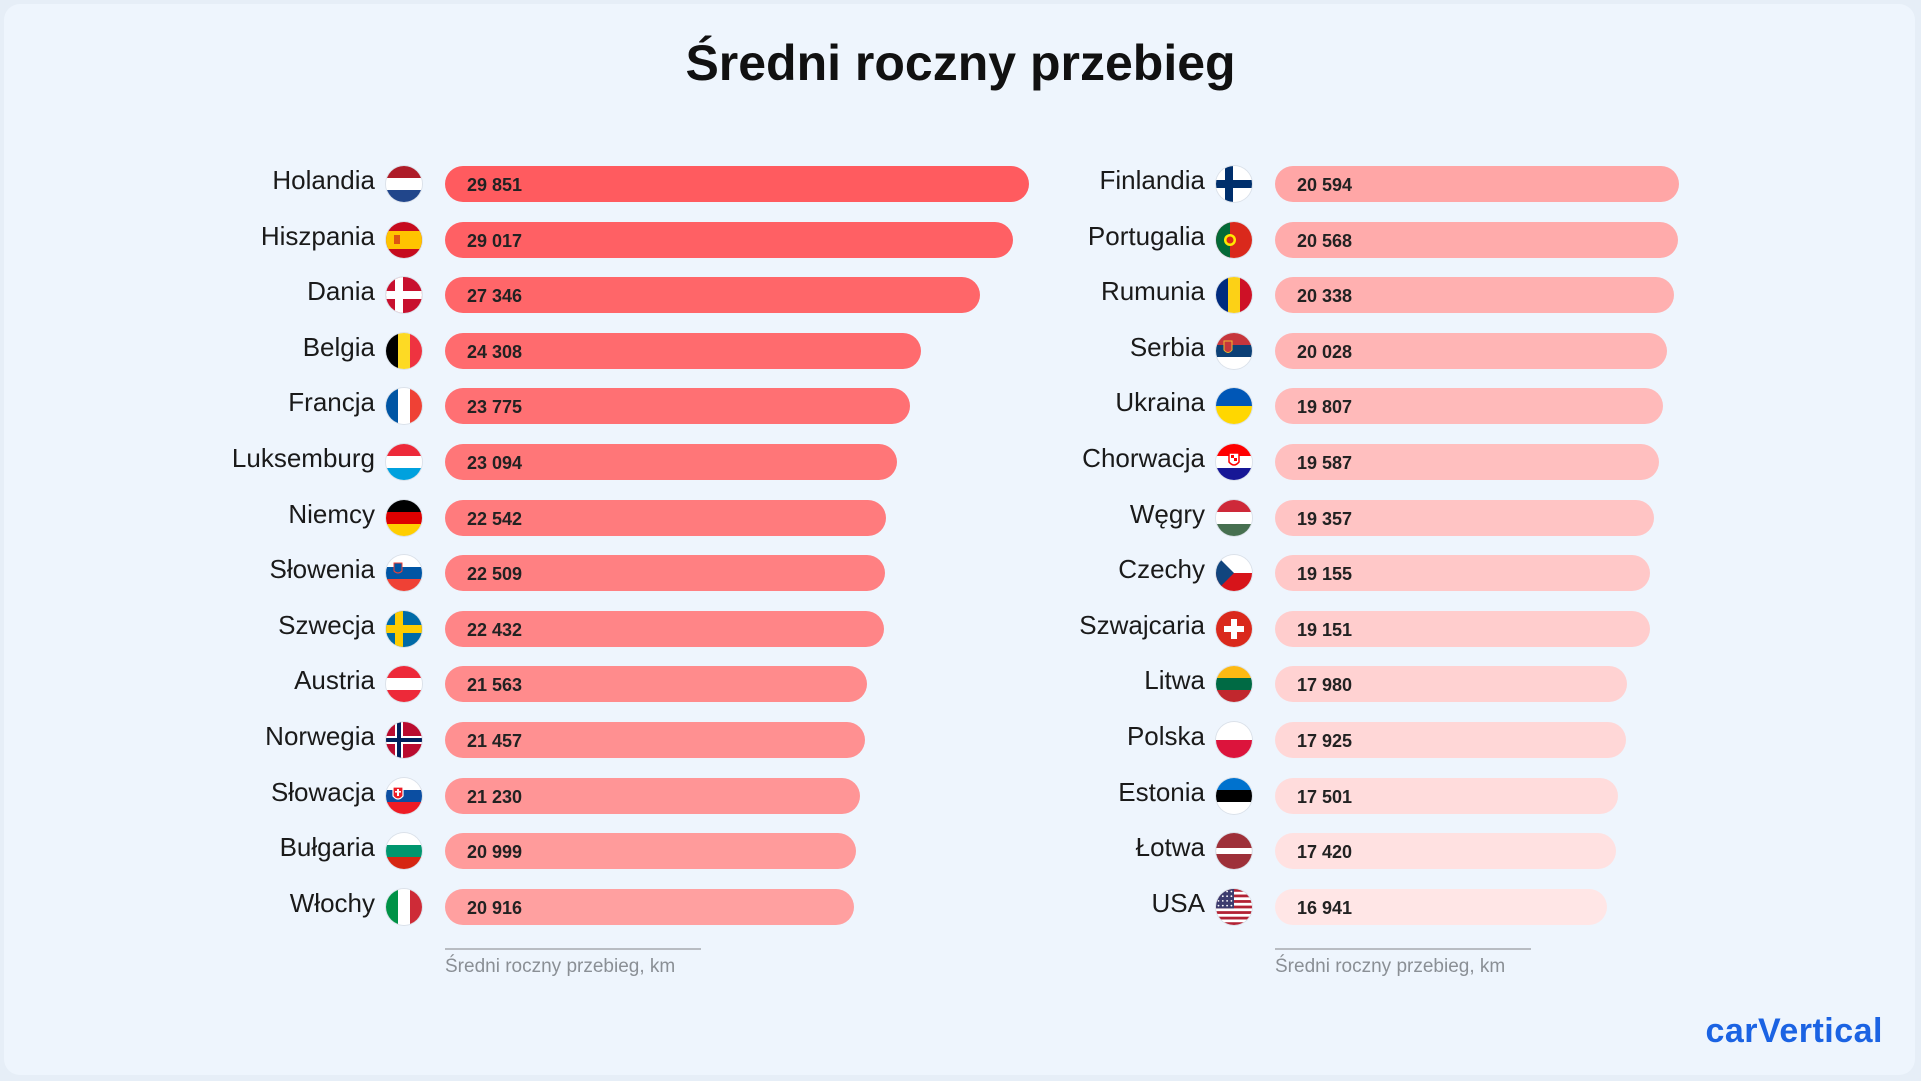  I want to click on bar-value-label: 24 308, so click(495, 351).